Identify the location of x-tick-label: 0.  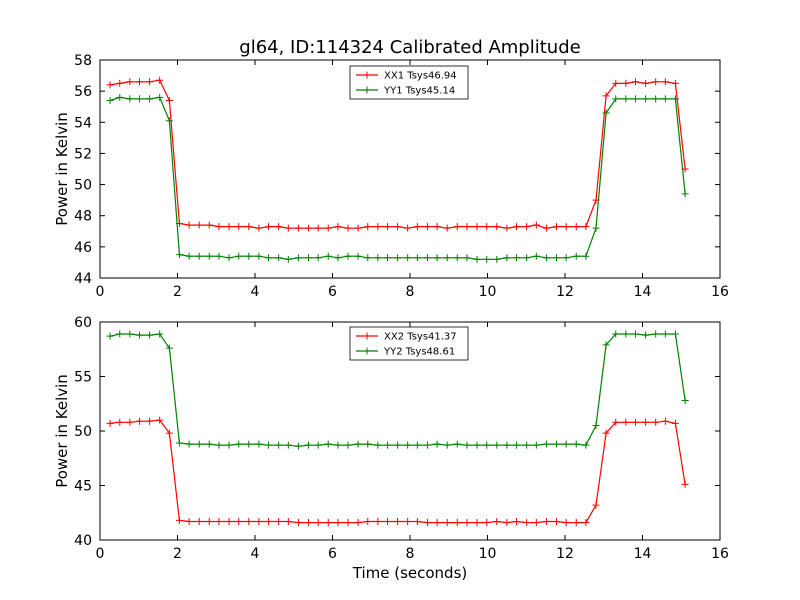
(100, 292).